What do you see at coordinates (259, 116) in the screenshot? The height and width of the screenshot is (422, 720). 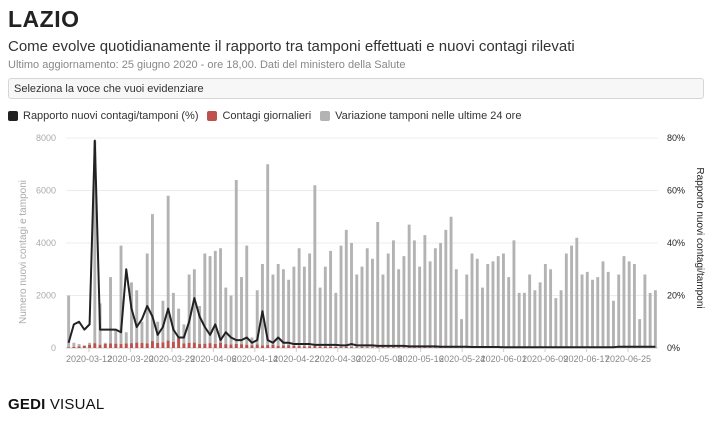 I see `legend-item-daily-cases: Contagi giornalieri` at bounding box center [259, 116].